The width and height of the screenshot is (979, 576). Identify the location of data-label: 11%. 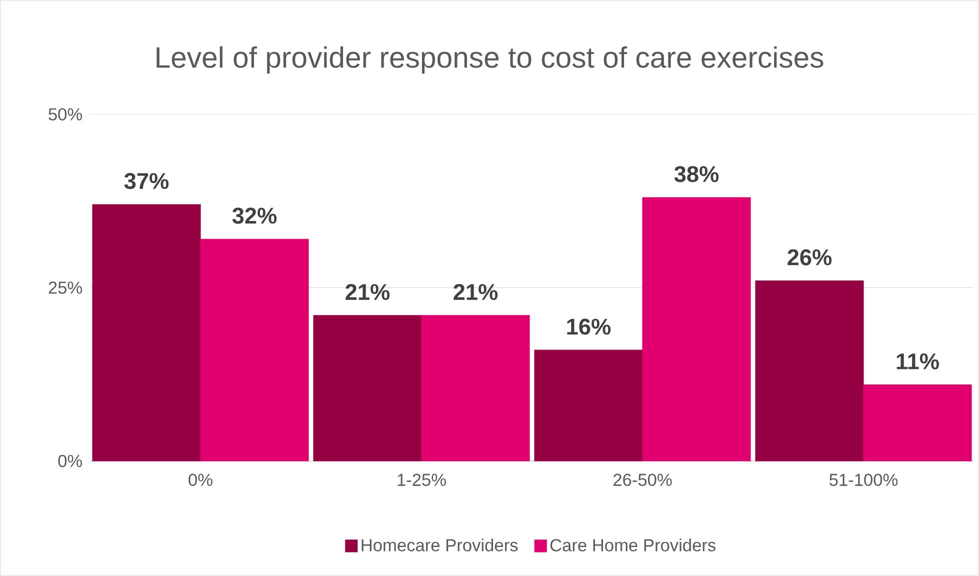
(917, 361).